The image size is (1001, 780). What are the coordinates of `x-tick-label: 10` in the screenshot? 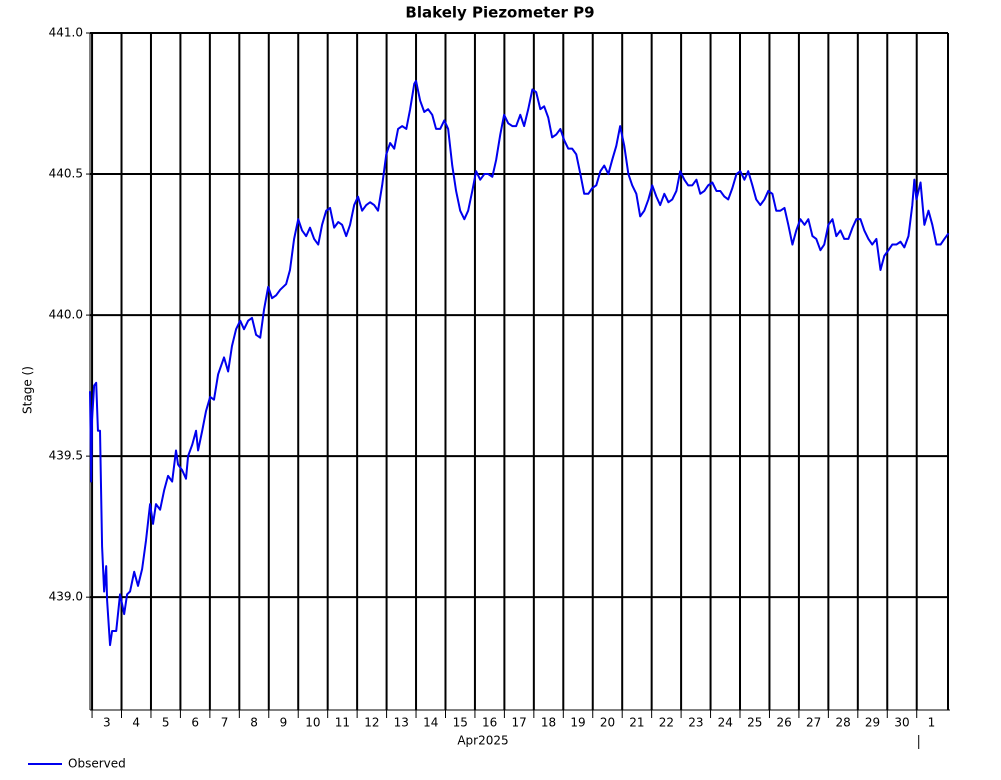 It's located at (312, 723).